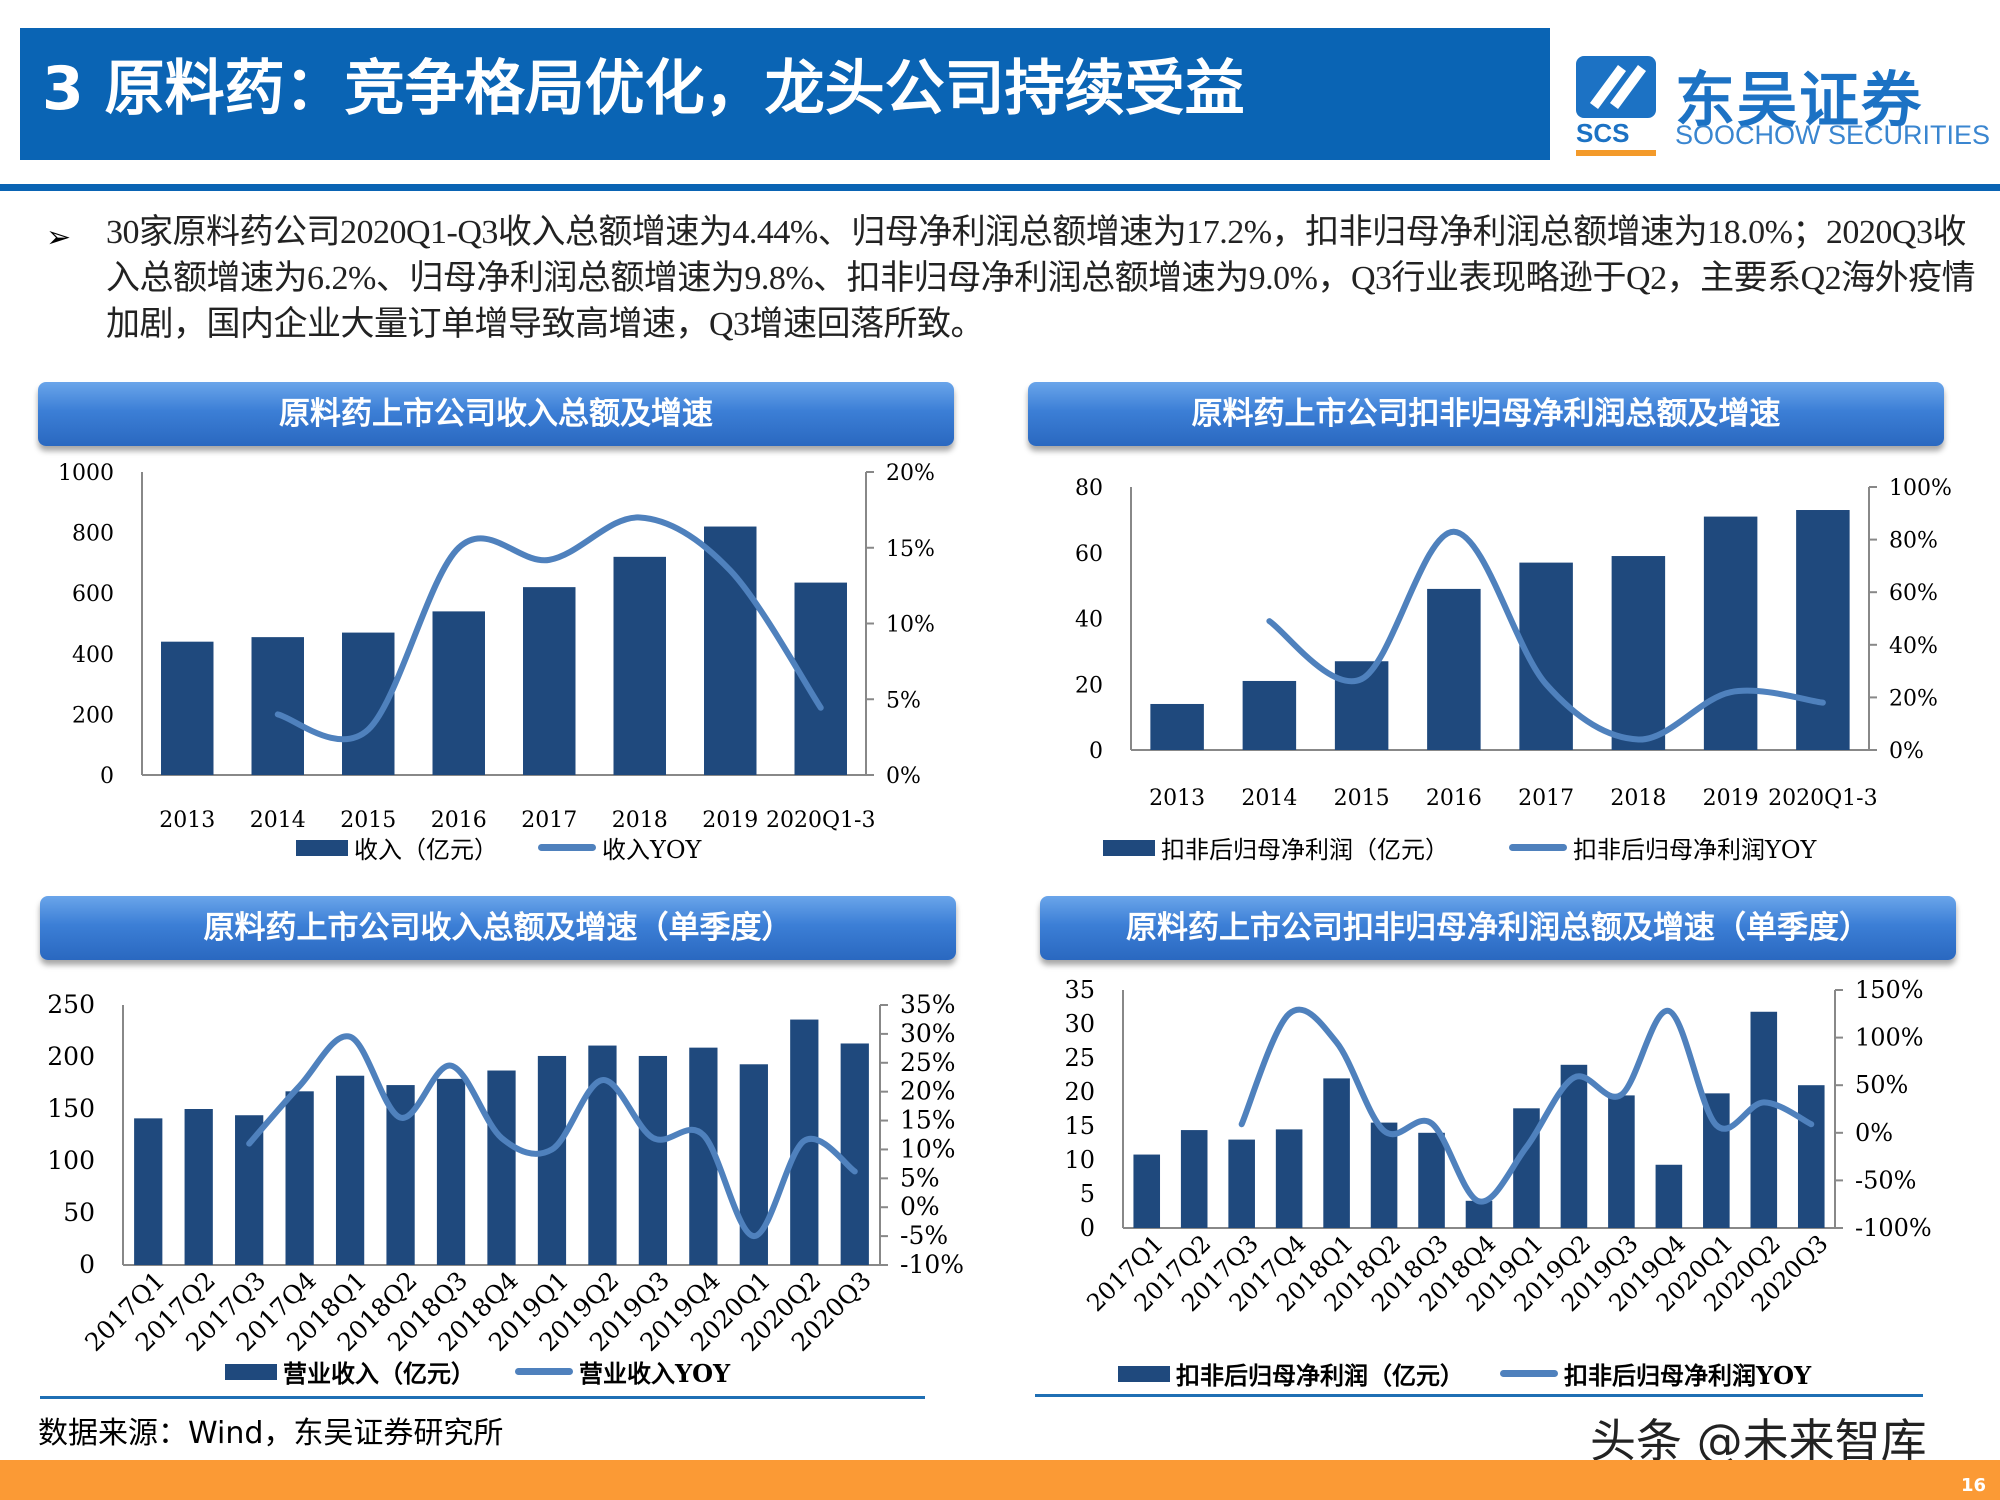  I want to click on left-tick-label: 5, so click(1087, 1194).